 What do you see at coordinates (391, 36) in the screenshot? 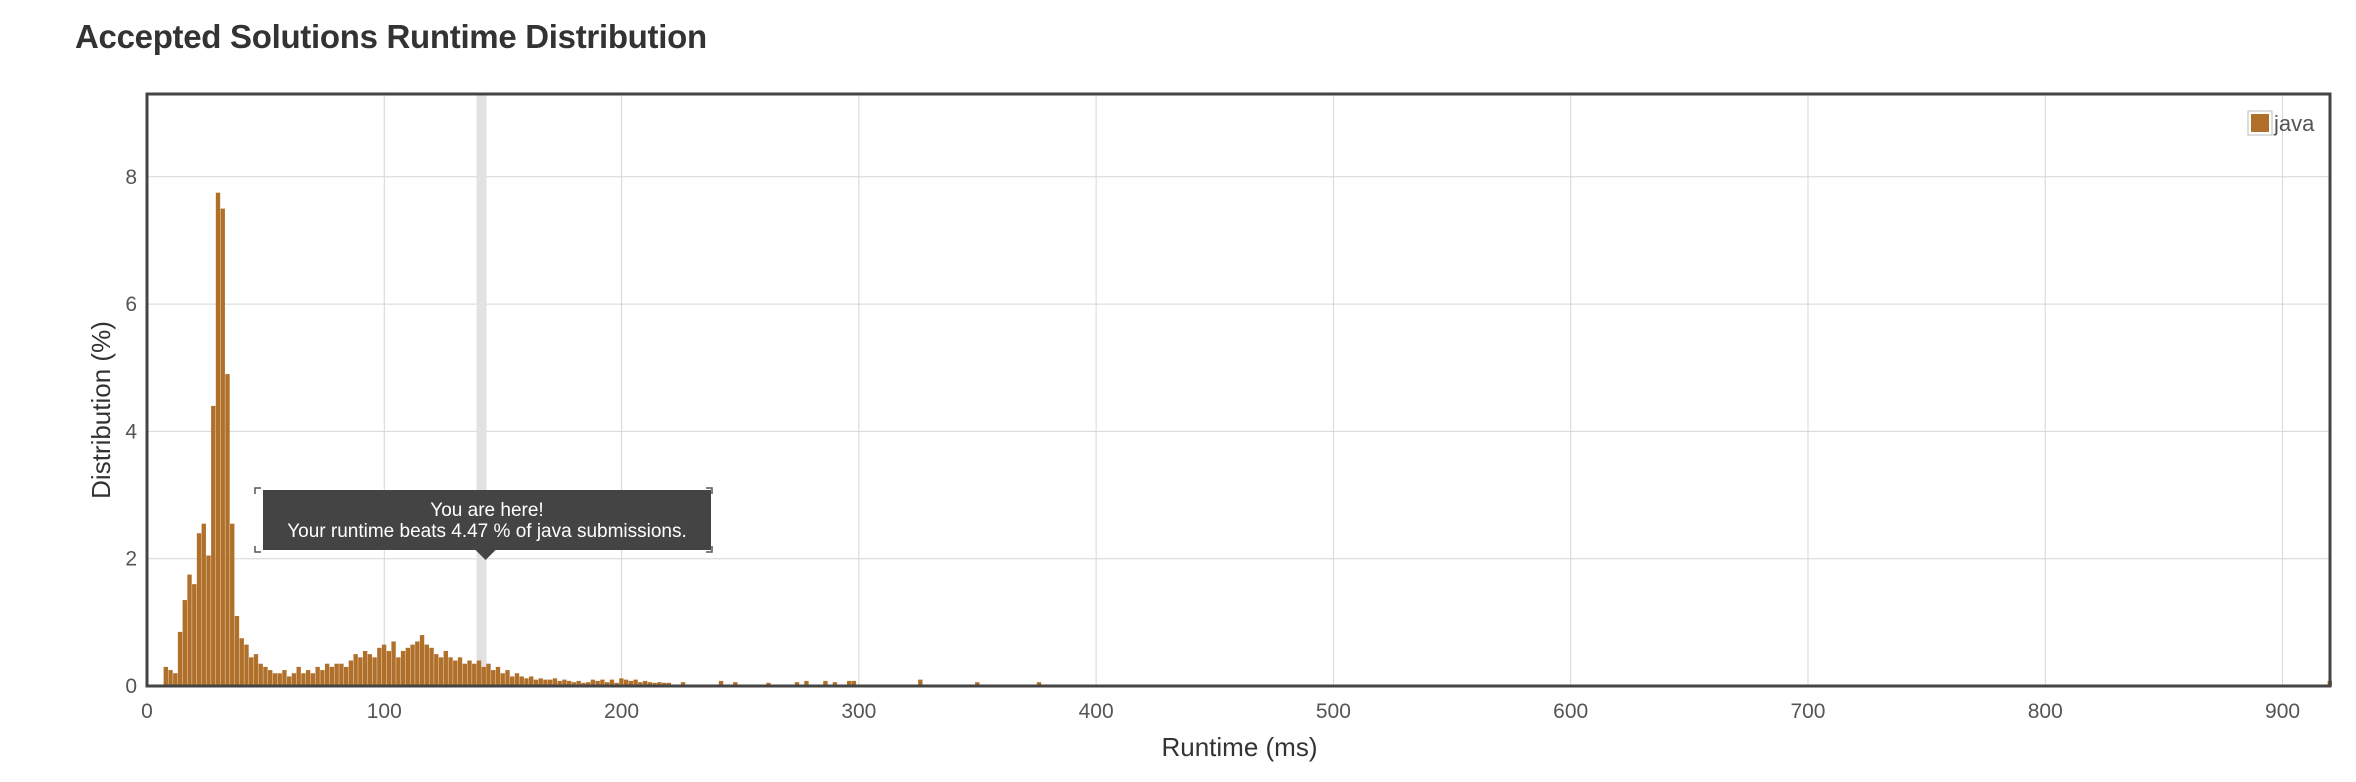
I see `page-title: Accepted Solutions Runtime Distribution` at bounding box center [391, 36].